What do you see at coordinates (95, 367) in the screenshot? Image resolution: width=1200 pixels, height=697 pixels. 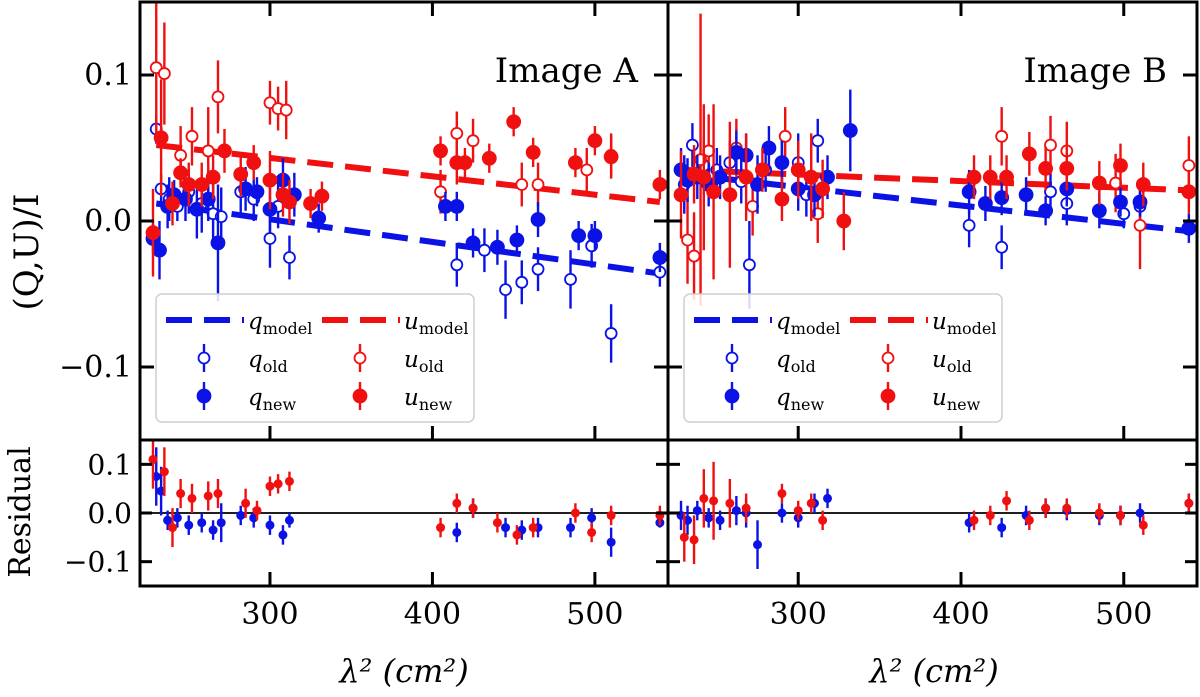 I see `y-tick-label-main: −0.1` at bounding box center [95, 367].